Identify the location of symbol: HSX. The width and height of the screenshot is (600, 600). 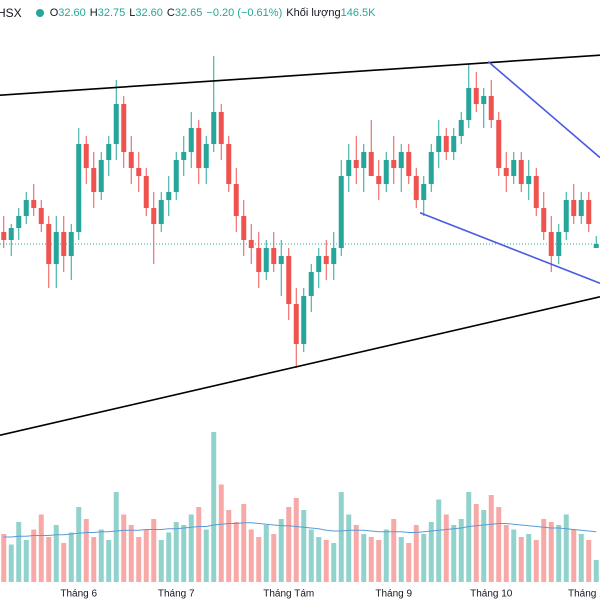
(11, 13).